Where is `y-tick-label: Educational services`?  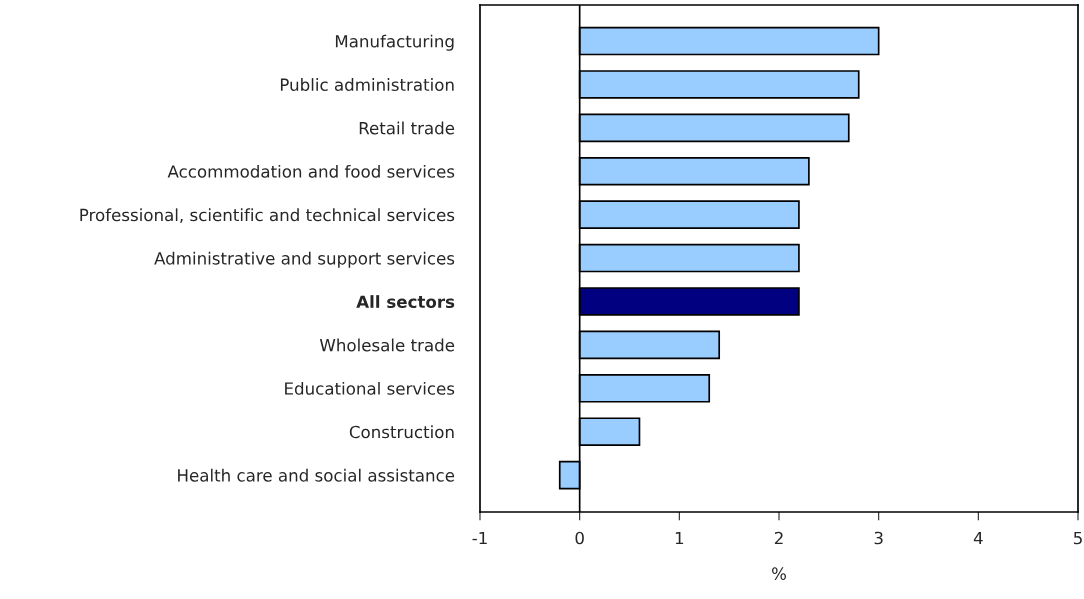
y-tick-label: Educational services is located at coordinates (370, 388).